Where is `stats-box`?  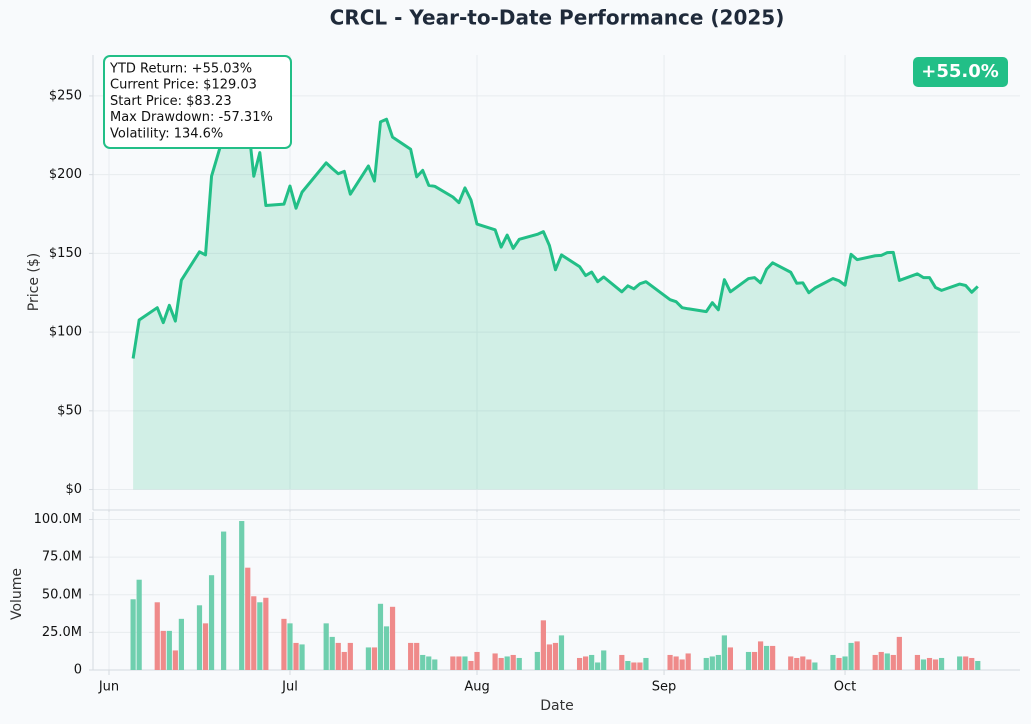 stats-box is located at coordinates (197, 102).